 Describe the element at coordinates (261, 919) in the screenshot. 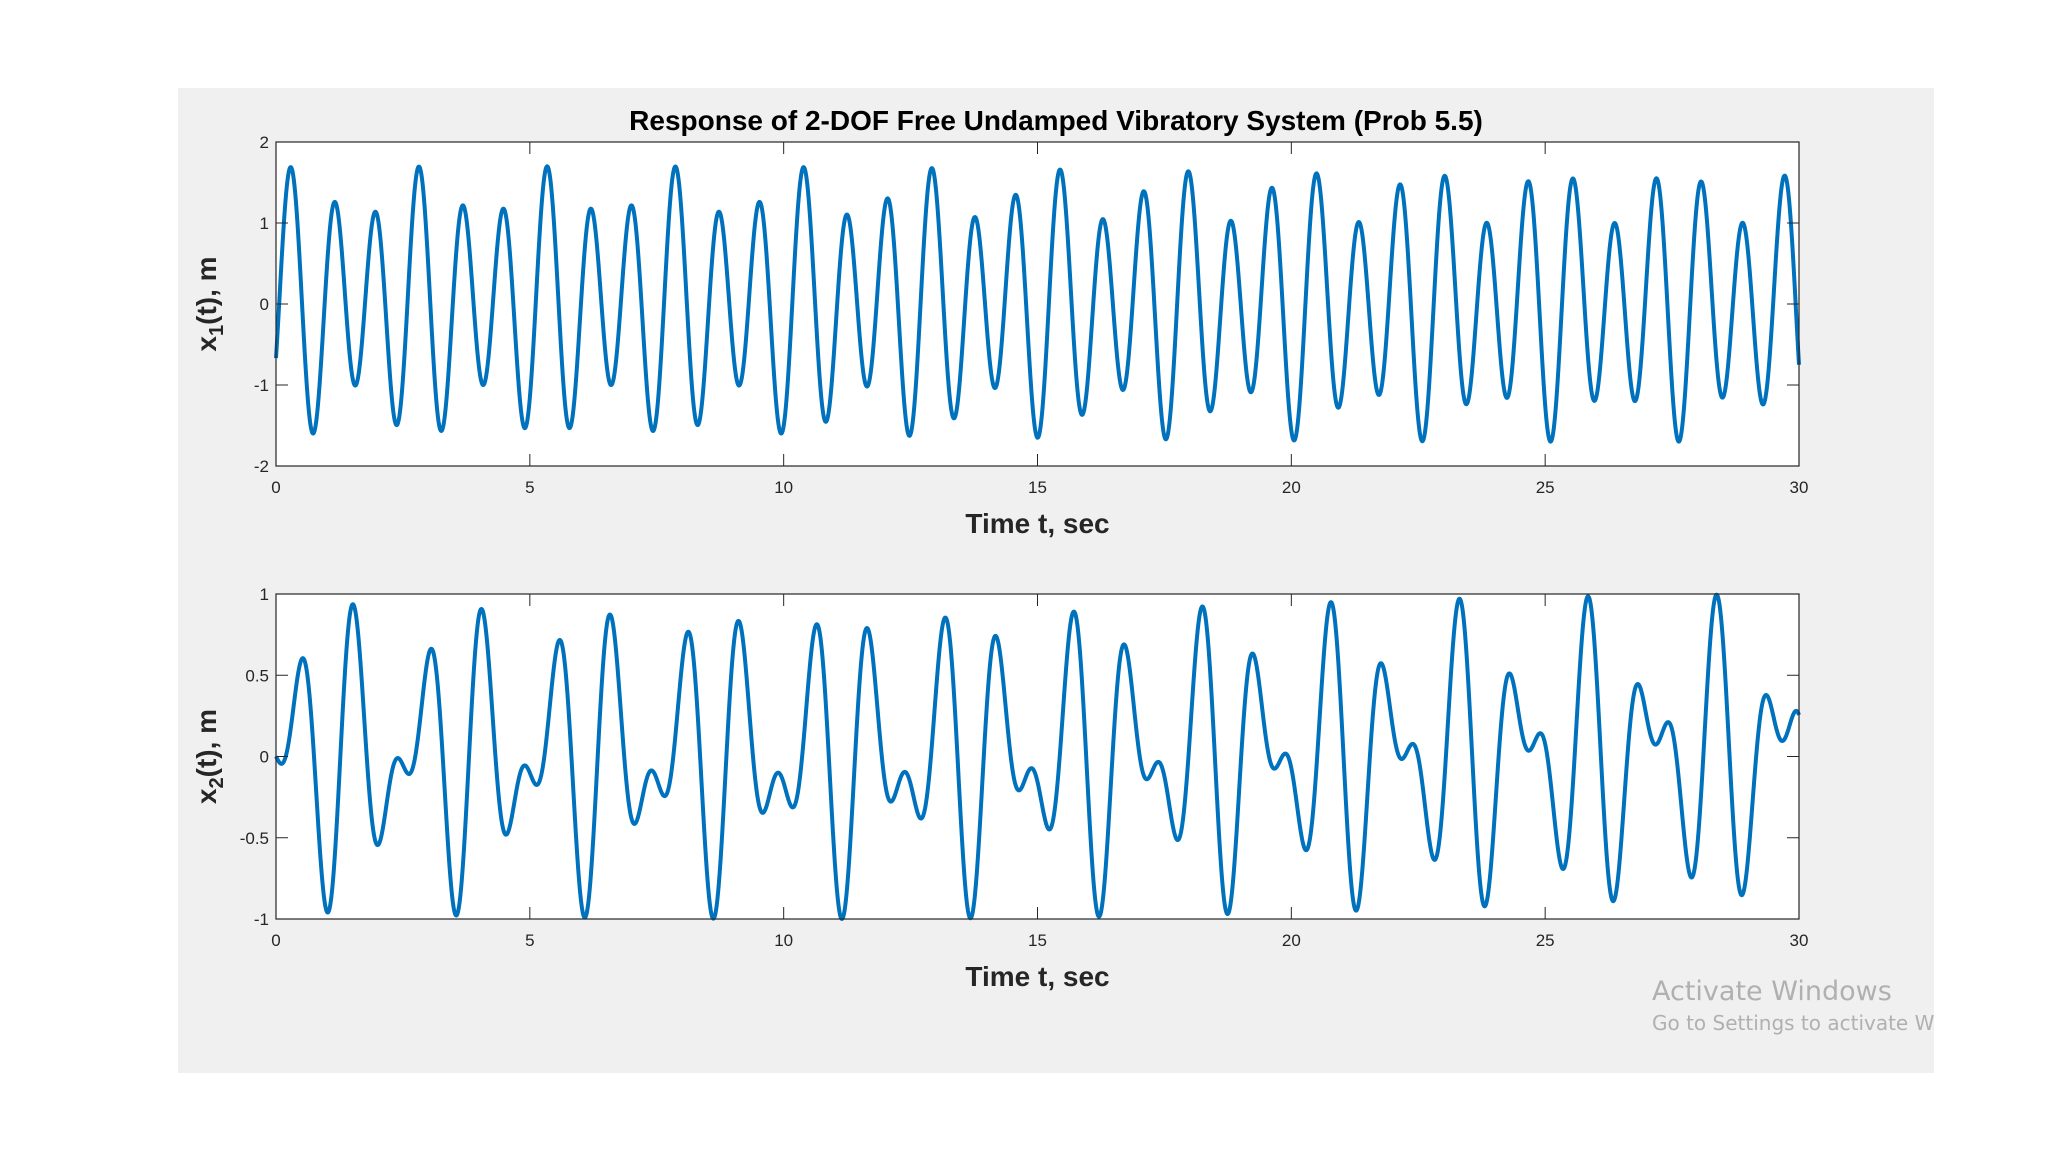

I see `x2-ytick-label: -1` at that location.